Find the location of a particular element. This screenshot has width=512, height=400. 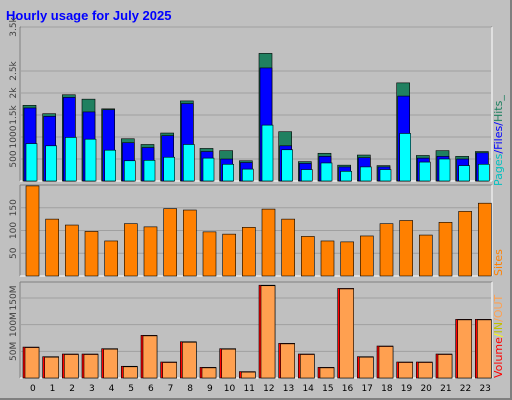

legend-slash-3: / is located at coordinates (498, 335).